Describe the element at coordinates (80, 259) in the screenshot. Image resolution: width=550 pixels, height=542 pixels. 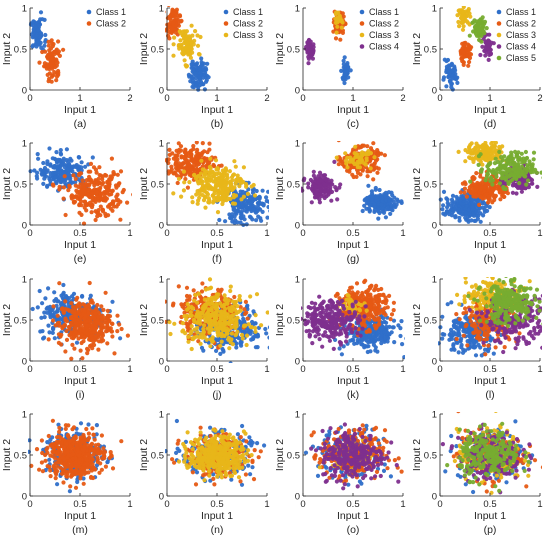
I see `subplot-caption: (e)` at that location.